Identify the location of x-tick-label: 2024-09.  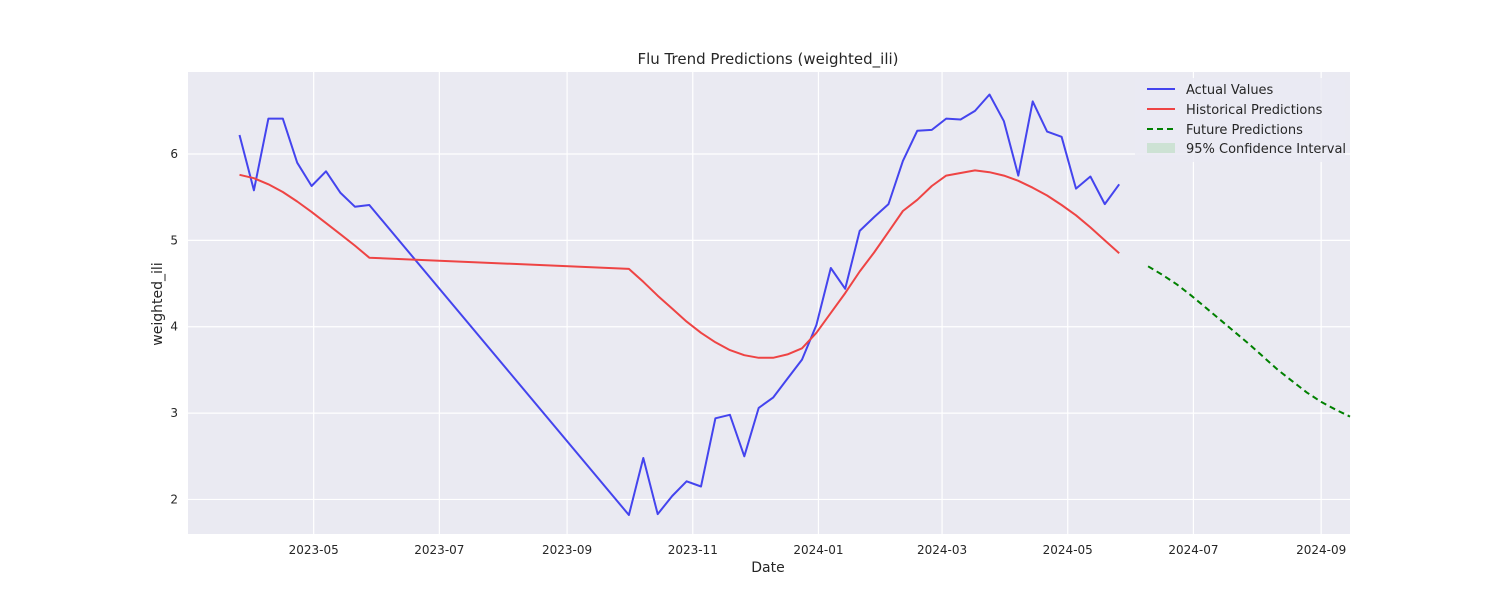
(1321, 550).